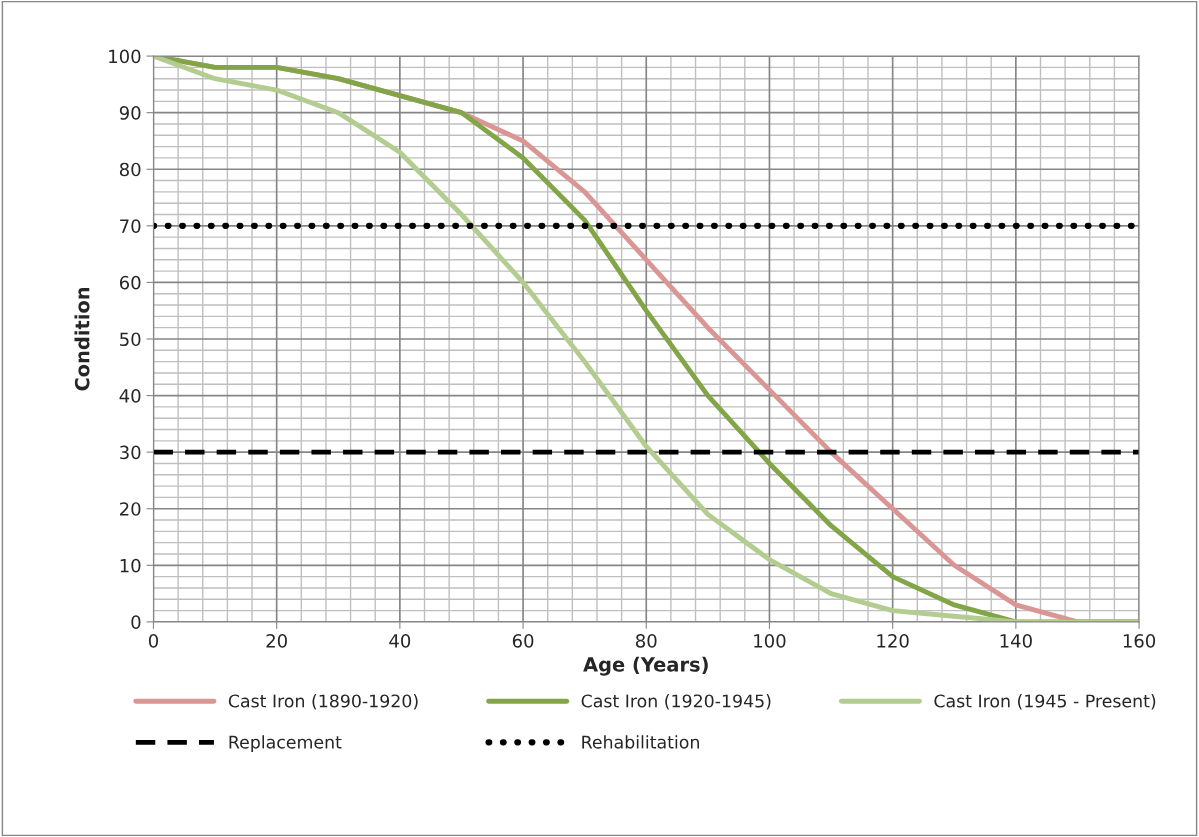 The width and height of the screenshot is (1199, 837). I want to click on y-tick-label: 50, so click(130, 339).